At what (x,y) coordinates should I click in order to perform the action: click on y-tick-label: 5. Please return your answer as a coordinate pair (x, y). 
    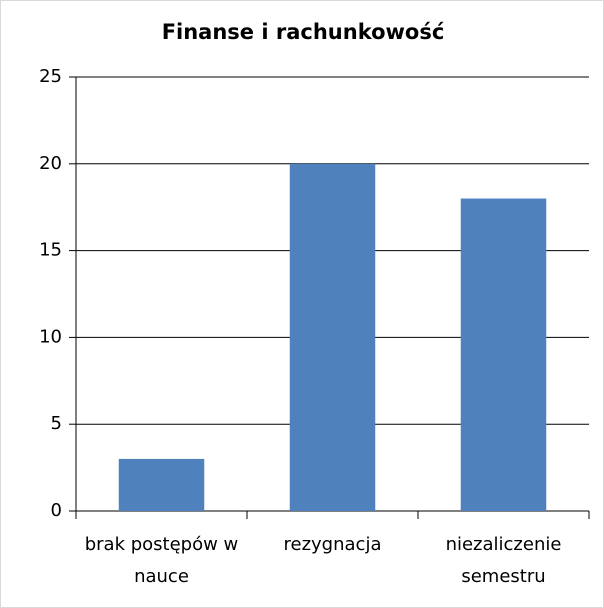
    Looking at the image, I should click on (56, 423).